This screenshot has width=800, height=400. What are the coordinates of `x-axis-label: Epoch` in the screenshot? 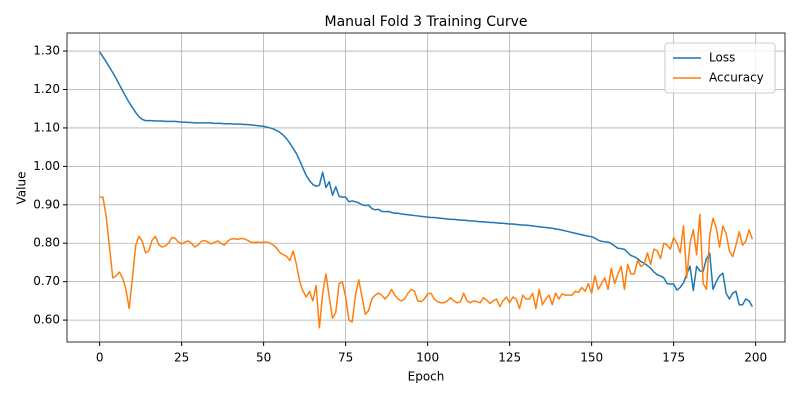 It's located at (426, 377).